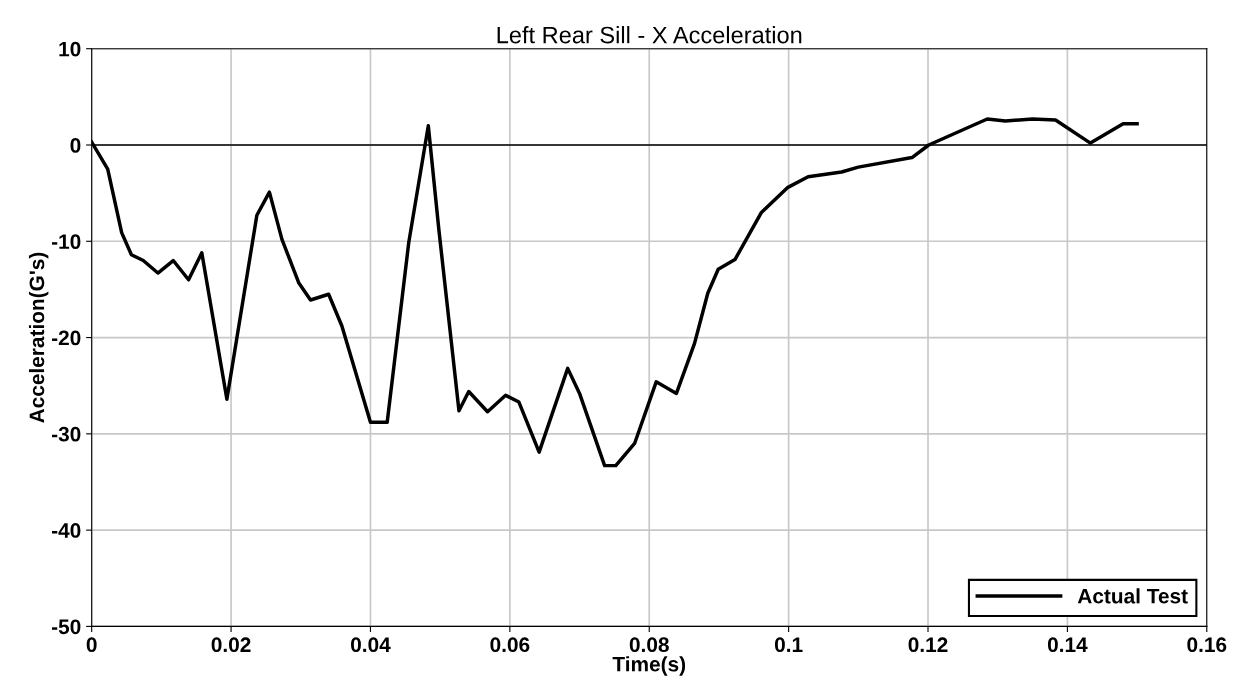  I want to click on legend-label: Actual Test, so click(1132, 596).